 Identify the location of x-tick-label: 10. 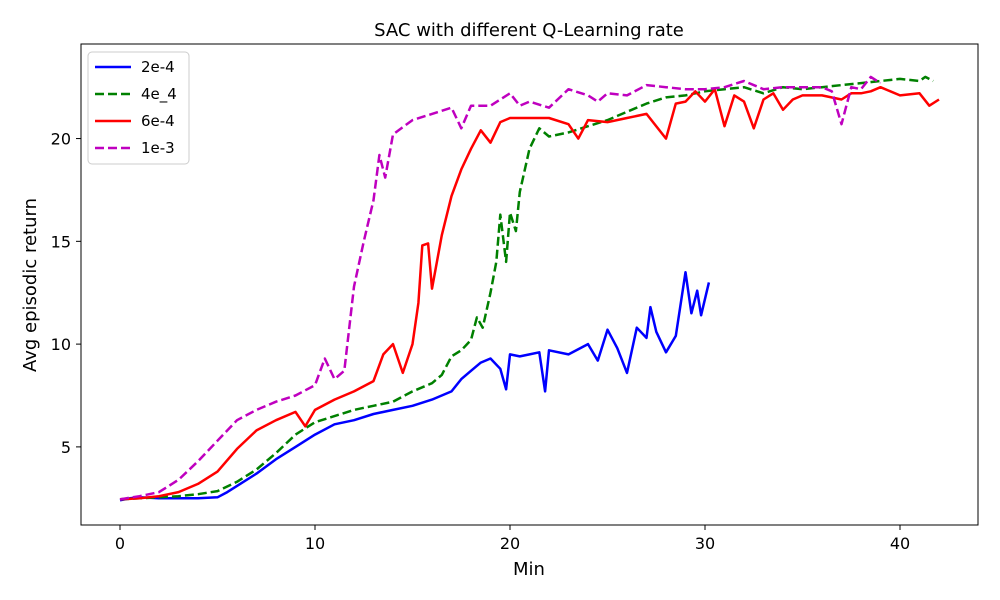
(315, 543).